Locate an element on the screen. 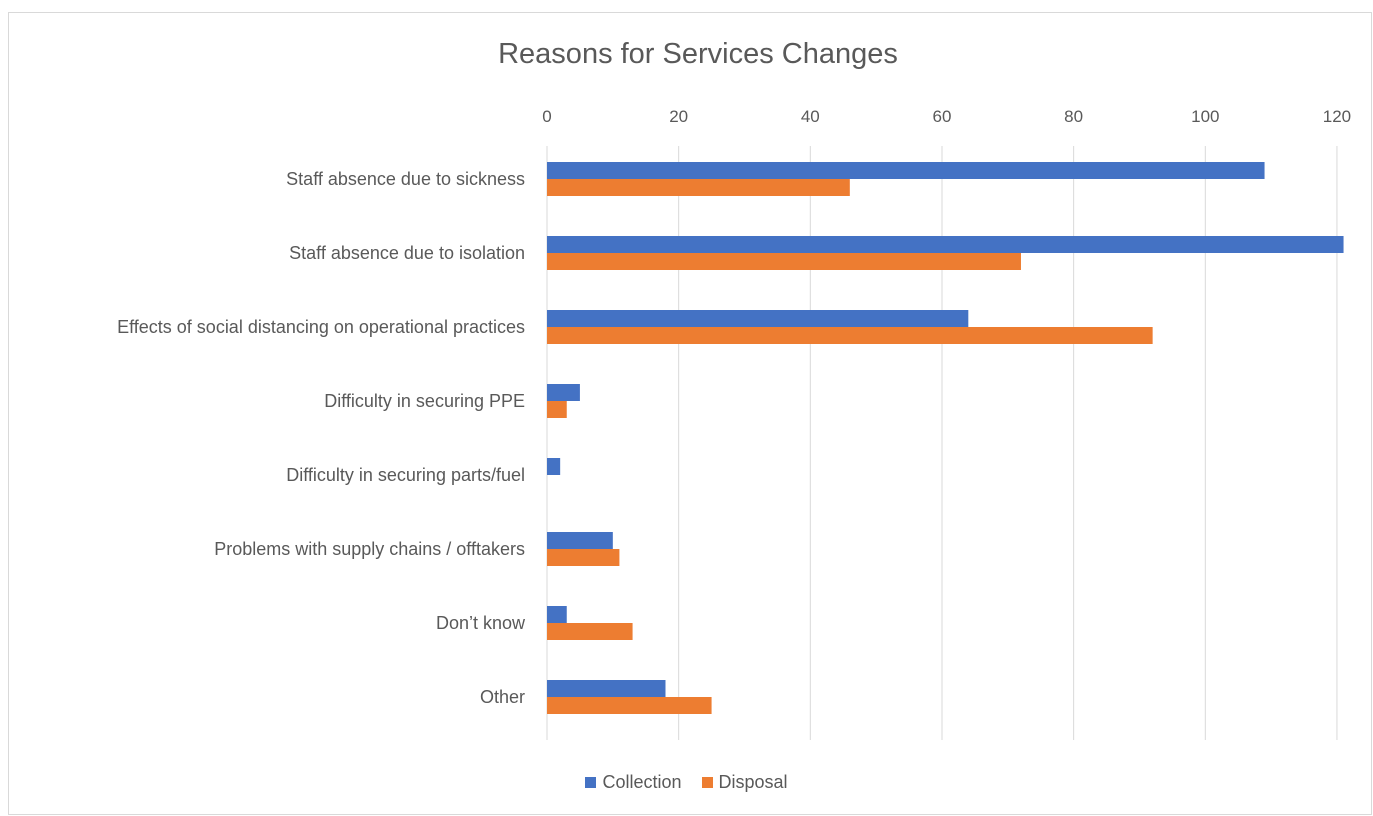 Image resolution: width=1373 pixels, height=816 pixels. bar-disposal-effects-of-social-distancing-on-operational-practices is located at coordinates (850, 335).